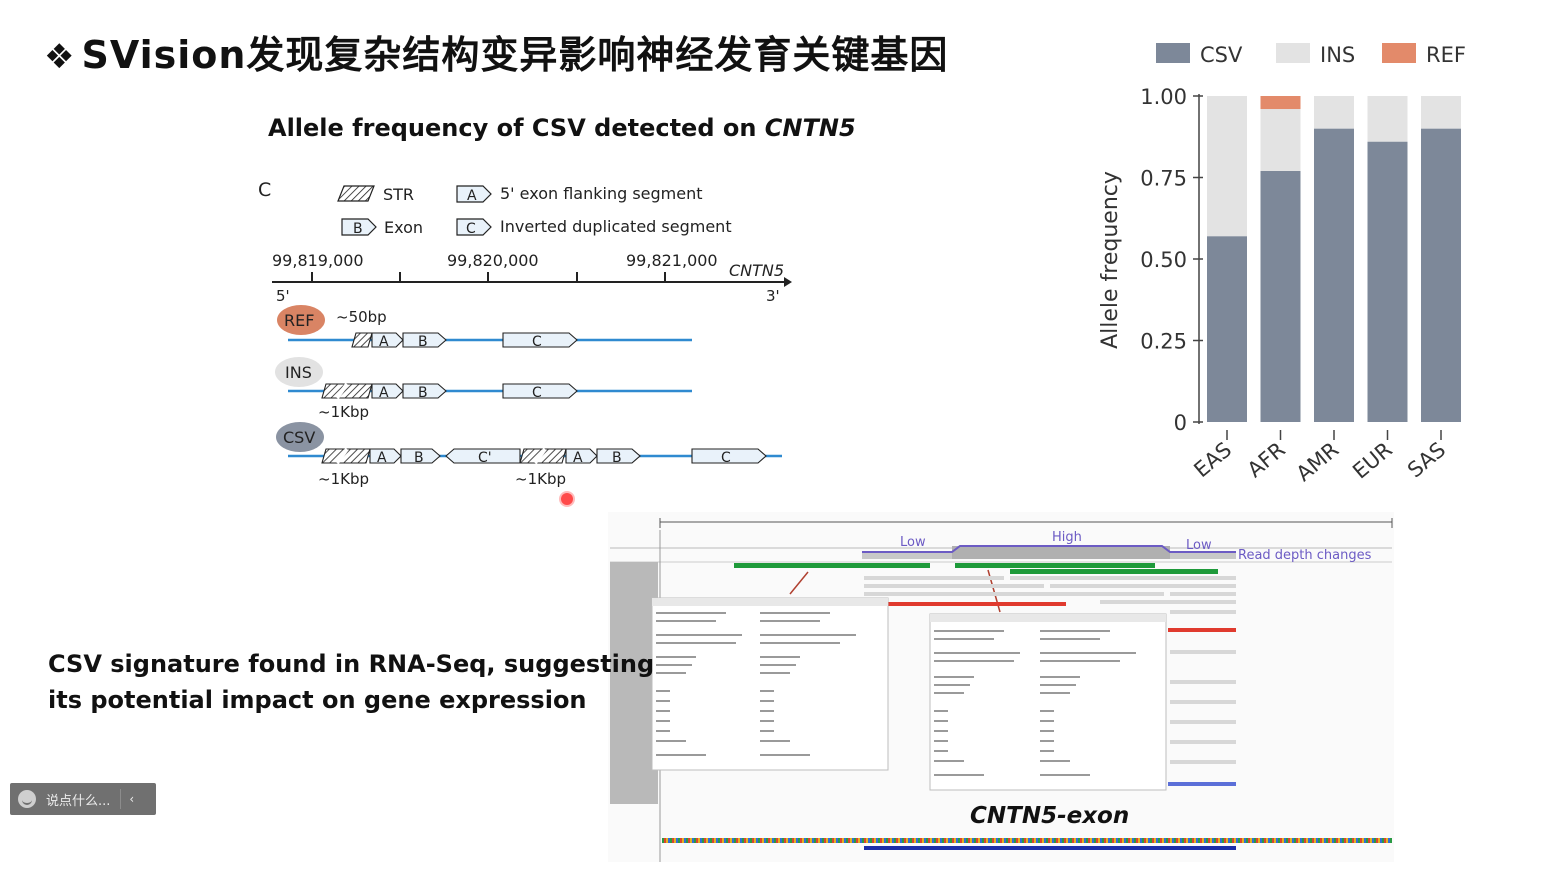 The height and width of the screenshot is (875, 1559). What do you see at coordinates (810, 128) in the screenshot?
I see `panel-title-gene: CNTN5` at bounding box center [810, 128].